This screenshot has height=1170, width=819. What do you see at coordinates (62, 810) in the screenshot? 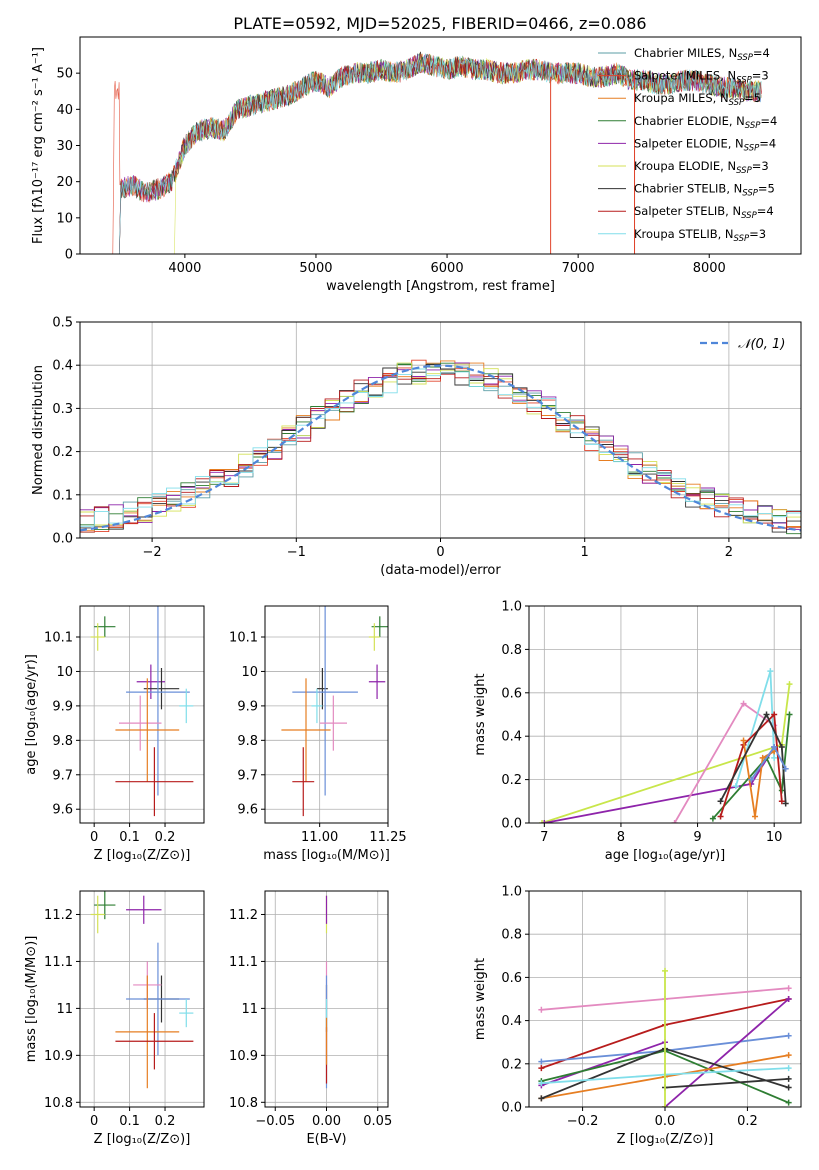
I see `y-tick-label: 9.6` at bounding box center [62, 810].